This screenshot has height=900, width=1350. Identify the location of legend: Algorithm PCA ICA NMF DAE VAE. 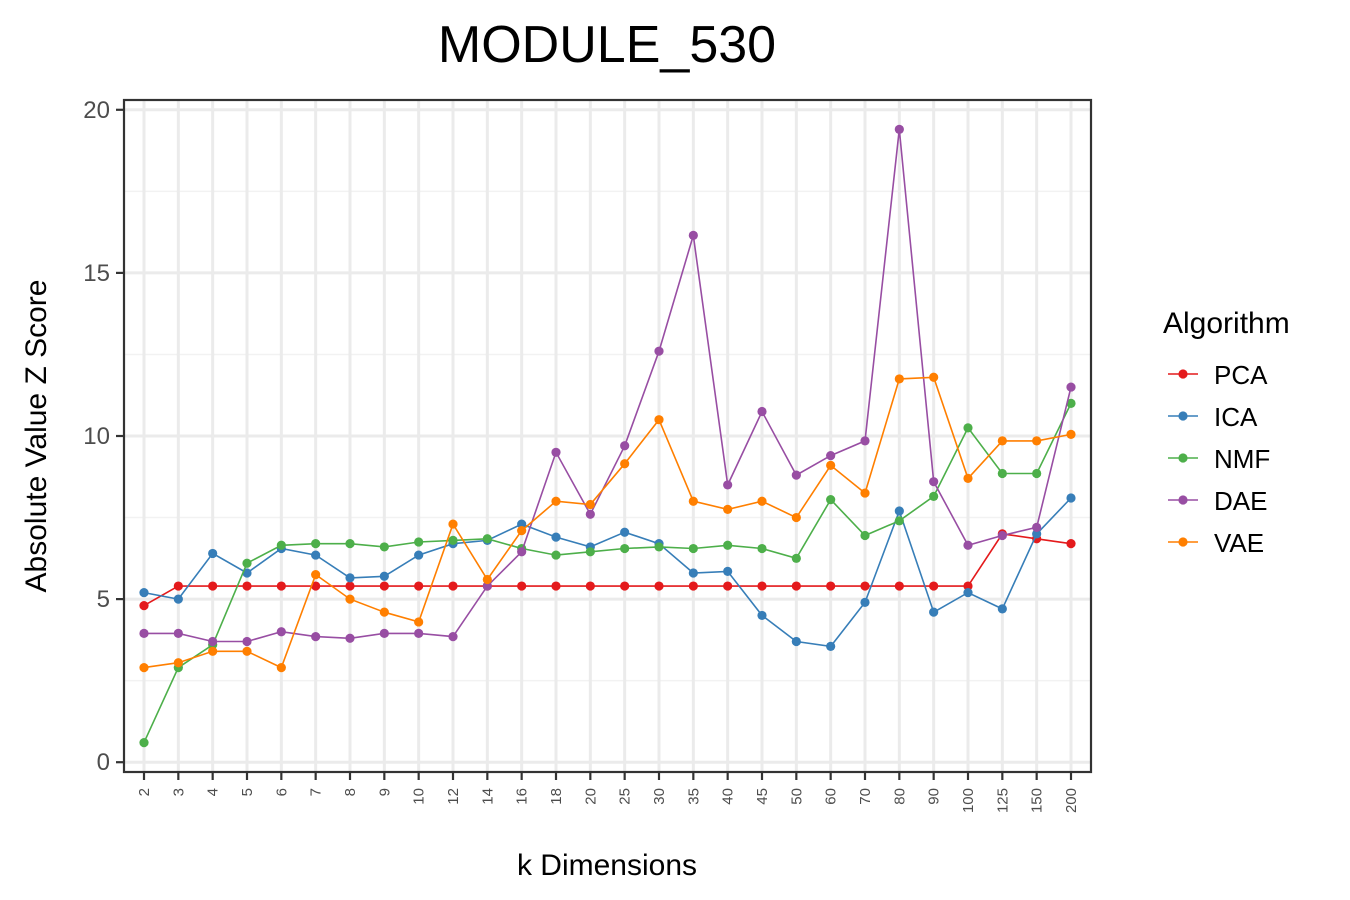
(1226, 432).